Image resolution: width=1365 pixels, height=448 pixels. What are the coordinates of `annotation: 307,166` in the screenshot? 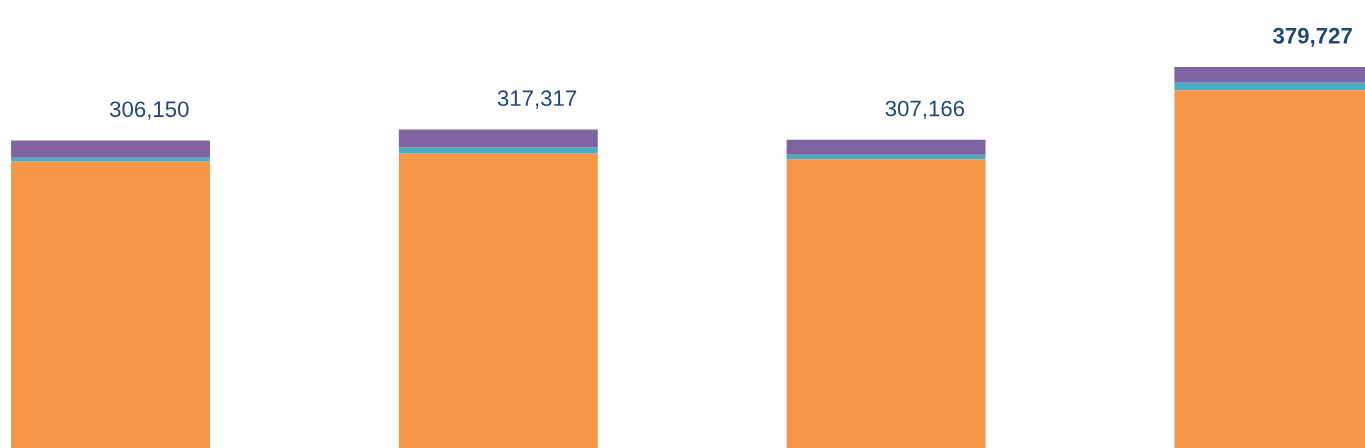 It's located at (925, 109).